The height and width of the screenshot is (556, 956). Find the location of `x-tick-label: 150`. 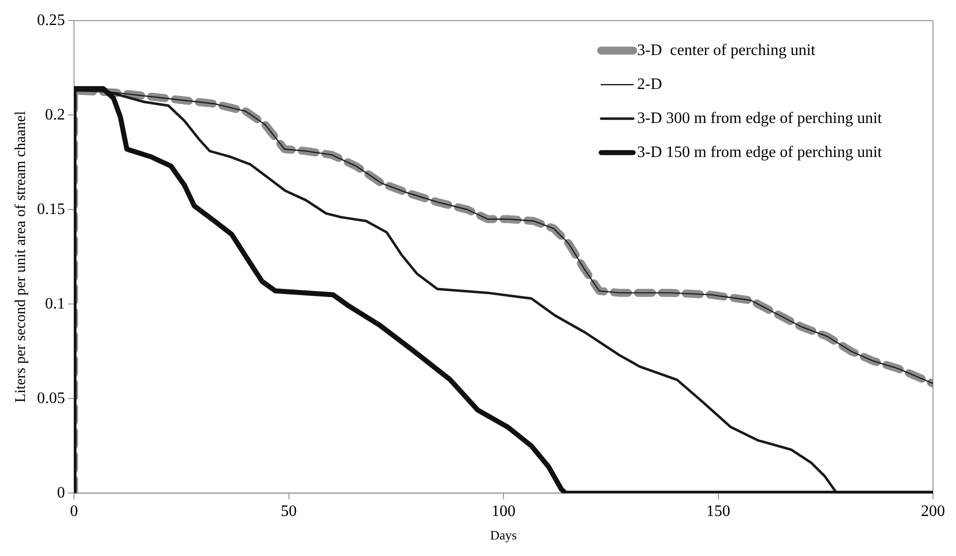

x-tick-label: 150 is located at coordinates (718, 511).